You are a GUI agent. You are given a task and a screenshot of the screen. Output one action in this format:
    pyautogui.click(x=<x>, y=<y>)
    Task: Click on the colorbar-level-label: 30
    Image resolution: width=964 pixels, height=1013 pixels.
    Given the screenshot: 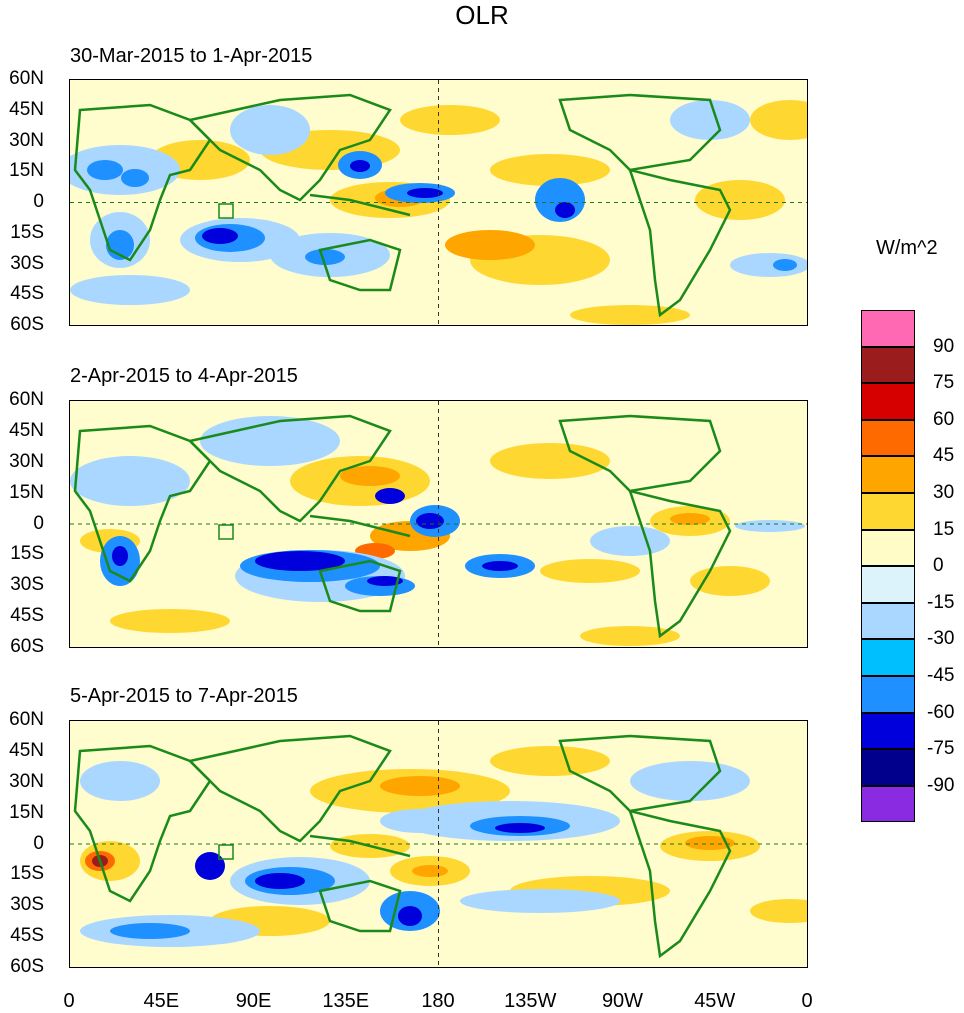 What is the action you would take?
    pyautogui.click(x=944, y=492)
    